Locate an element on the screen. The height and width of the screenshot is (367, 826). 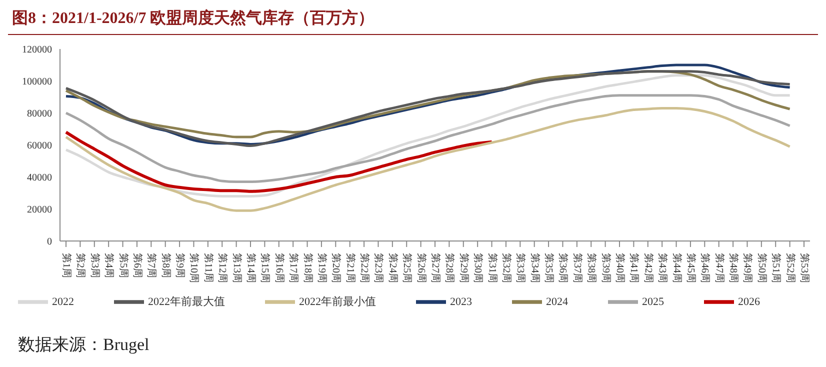
line-series is located at coordinates (279, 161).